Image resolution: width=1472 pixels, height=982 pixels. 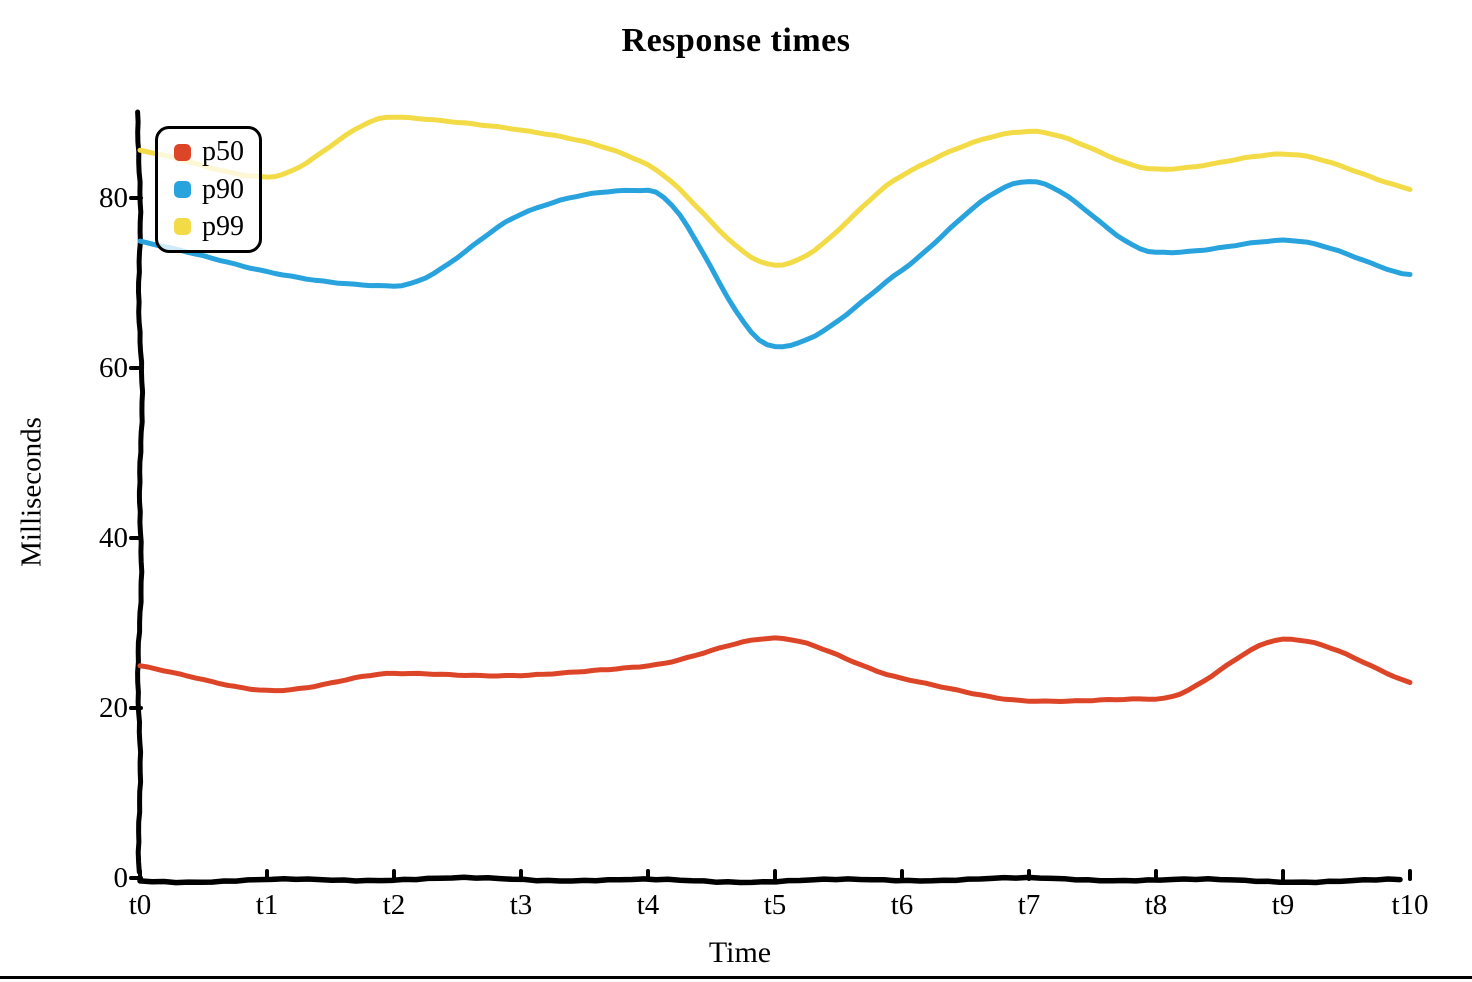 I want to click on x-tick-label: t4, so click(x=648, y=905).